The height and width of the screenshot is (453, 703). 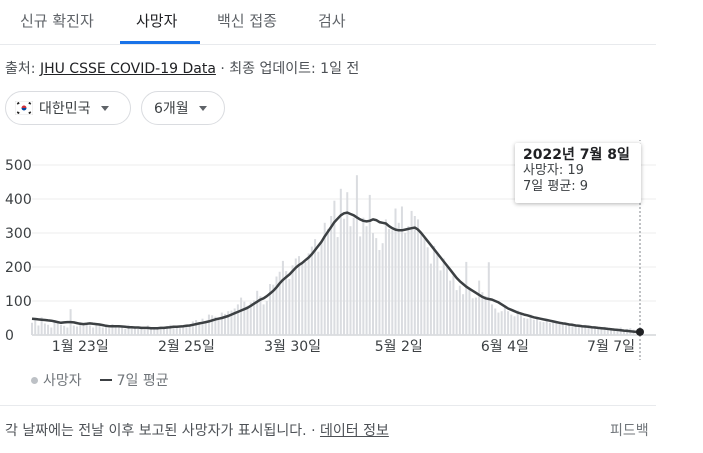 What do you see at coordinates (399, 347) in the screenshot?
I see `x-tick-label: 5월 2일` at bounding box center [399, 347].